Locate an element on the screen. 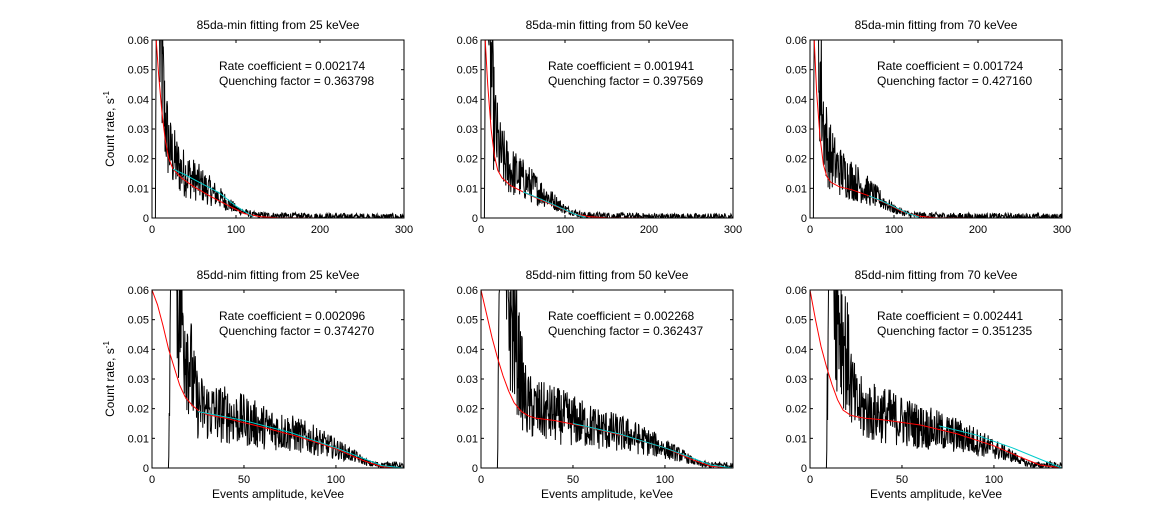  annotation-text: Quenching factor = 0.362437 is located at coordinates (625, 331).